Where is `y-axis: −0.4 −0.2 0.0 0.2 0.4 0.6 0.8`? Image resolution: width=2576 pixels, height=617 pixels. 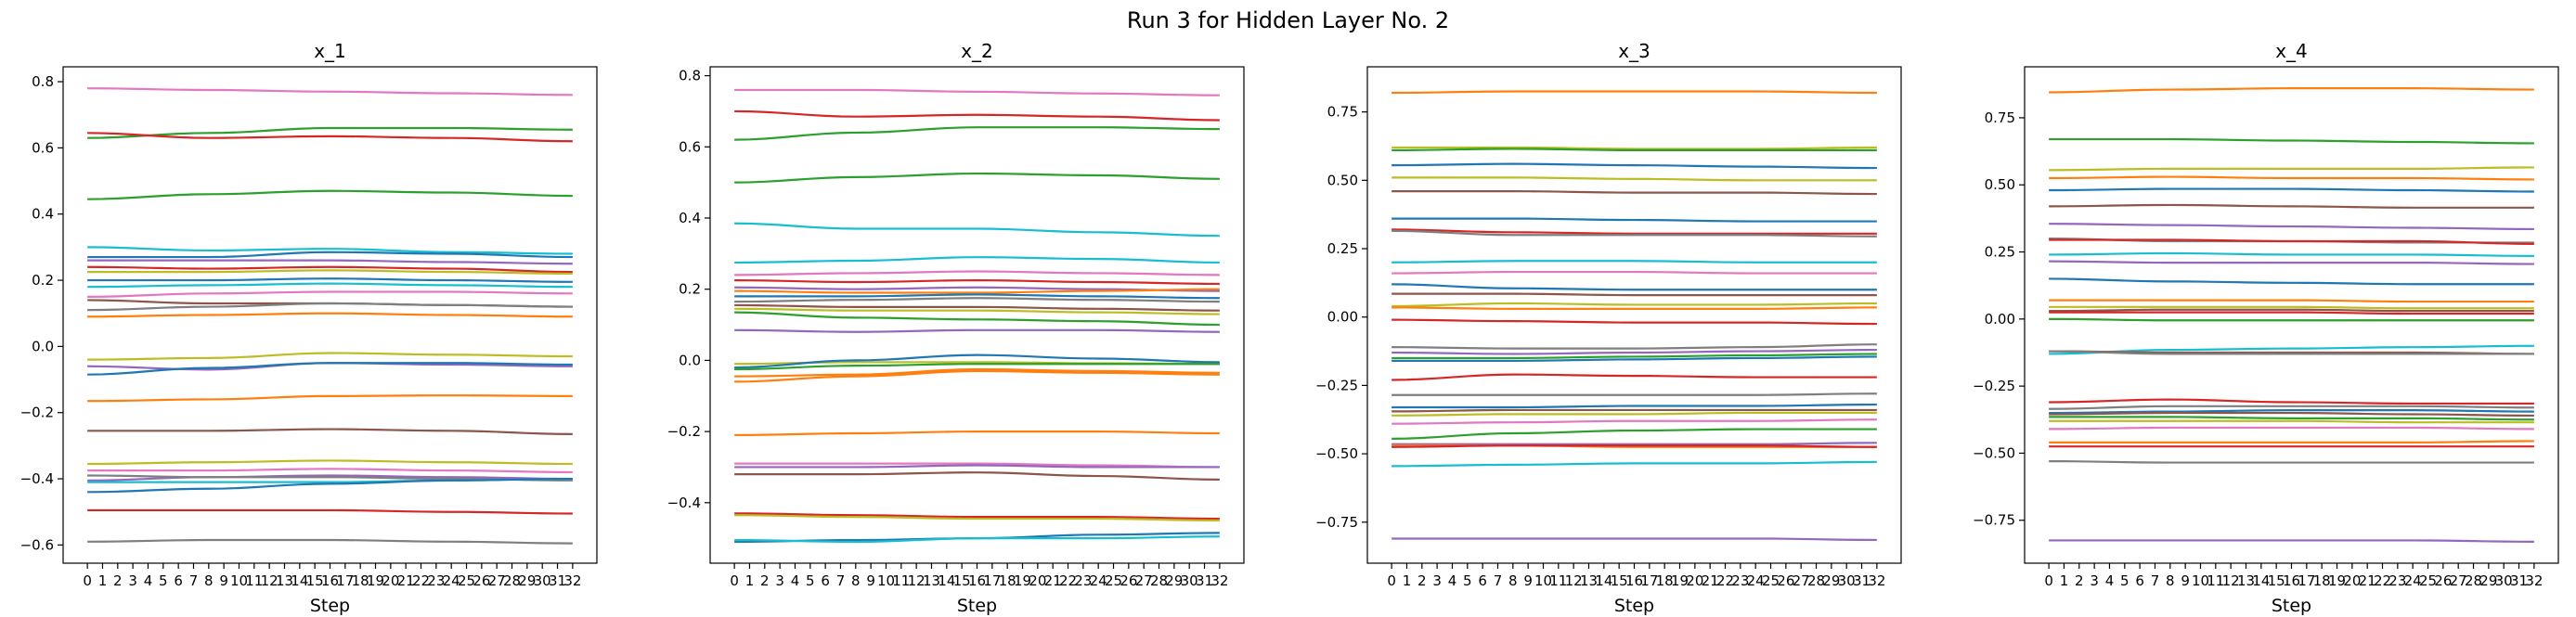 y-axis: −0.4 −0.2 0.0 0.2 0.4 0.6 0.8 is located at coordinates (688, 289).